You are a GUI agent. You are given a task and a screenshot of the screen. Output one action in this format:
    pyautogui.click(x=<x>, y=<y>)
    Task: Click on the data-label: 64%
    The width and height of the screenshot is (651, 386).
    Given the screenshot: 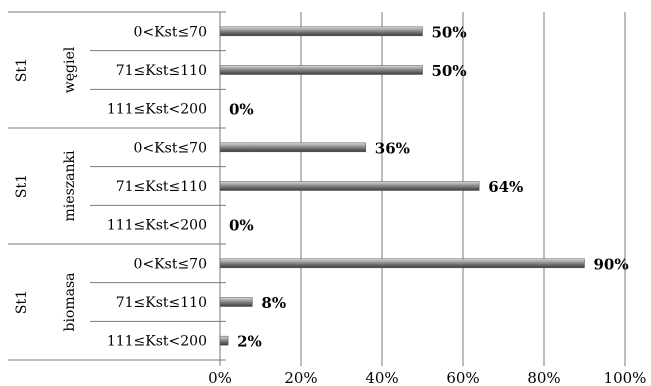 What is the action you would take?
    pyautogui.click(x=505, y=187)
    